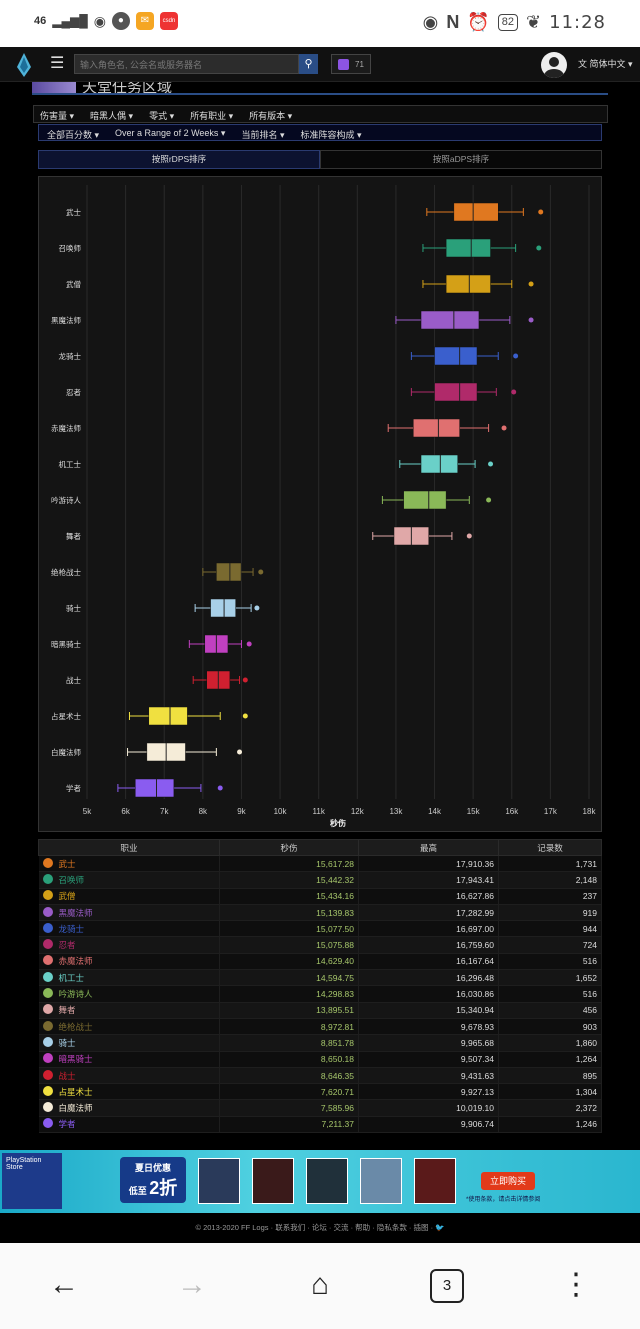 The width and height of the screenshot is (640, 1329). I want to click on language-selector: 文 简体中文 ▾, so click(605, 64).